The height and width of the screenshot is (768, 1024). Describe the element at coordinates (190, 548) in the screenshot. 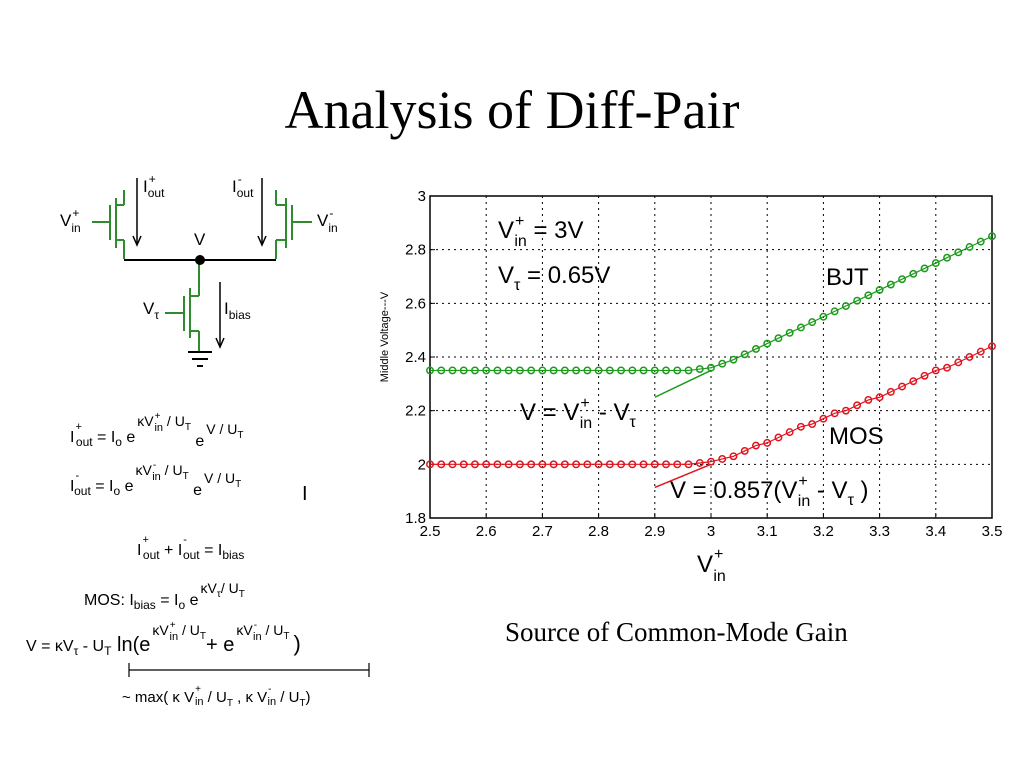

I see `eq-current-sum: I+ out + I-out = Ibias` at that location.